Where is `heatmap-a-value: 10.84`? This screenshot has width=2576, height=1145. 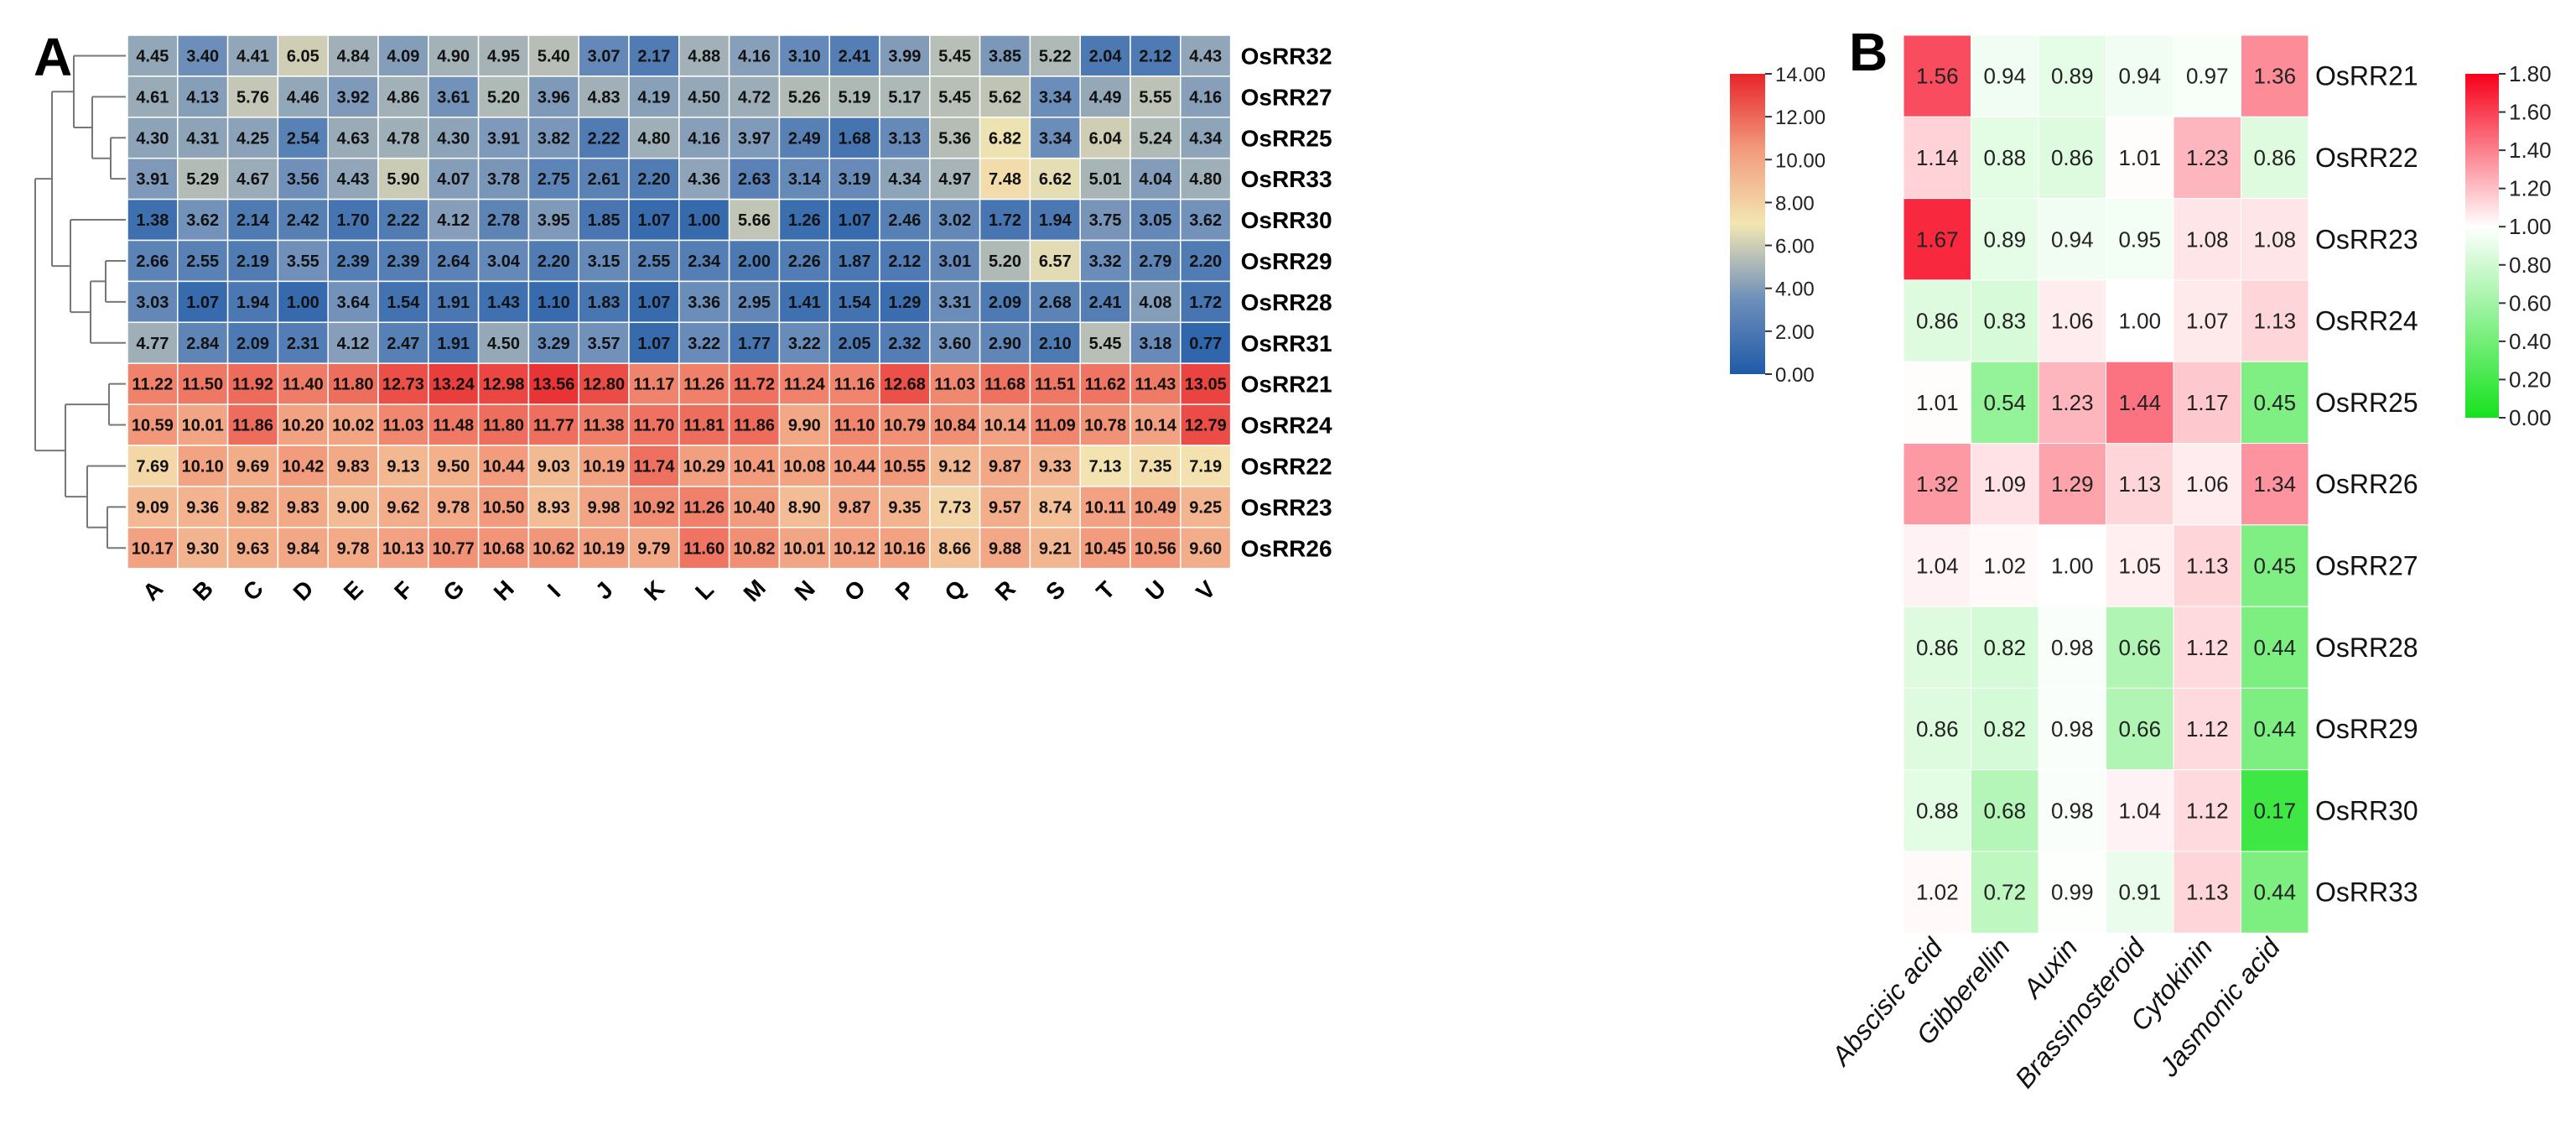
heatmap-a-value: 10.84 is located at coordinates (955, 426).